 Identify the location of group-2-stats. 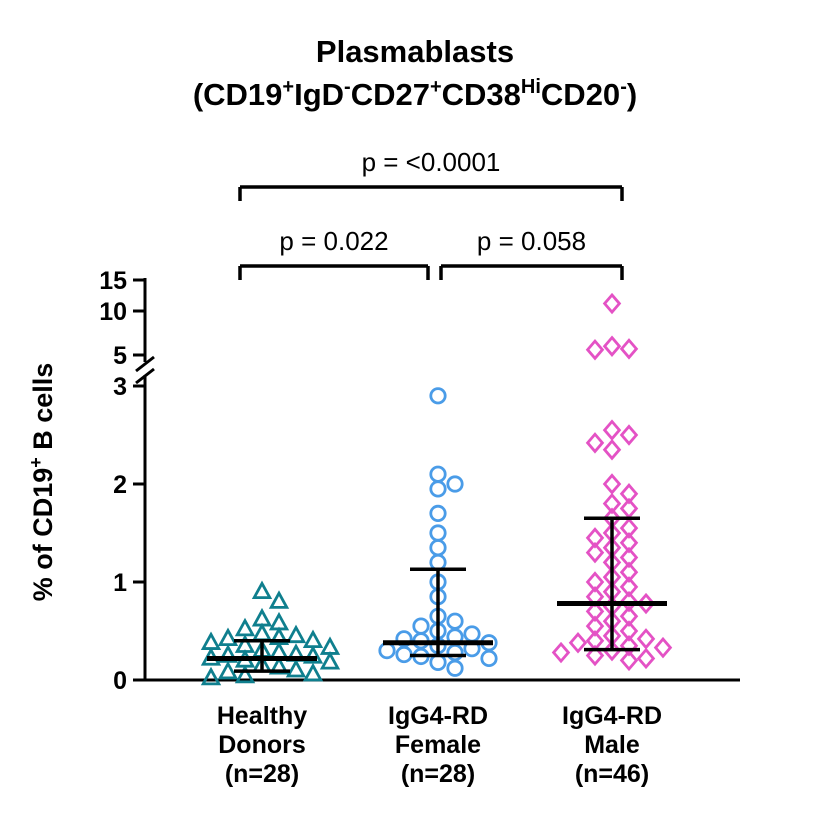
(612, 584).